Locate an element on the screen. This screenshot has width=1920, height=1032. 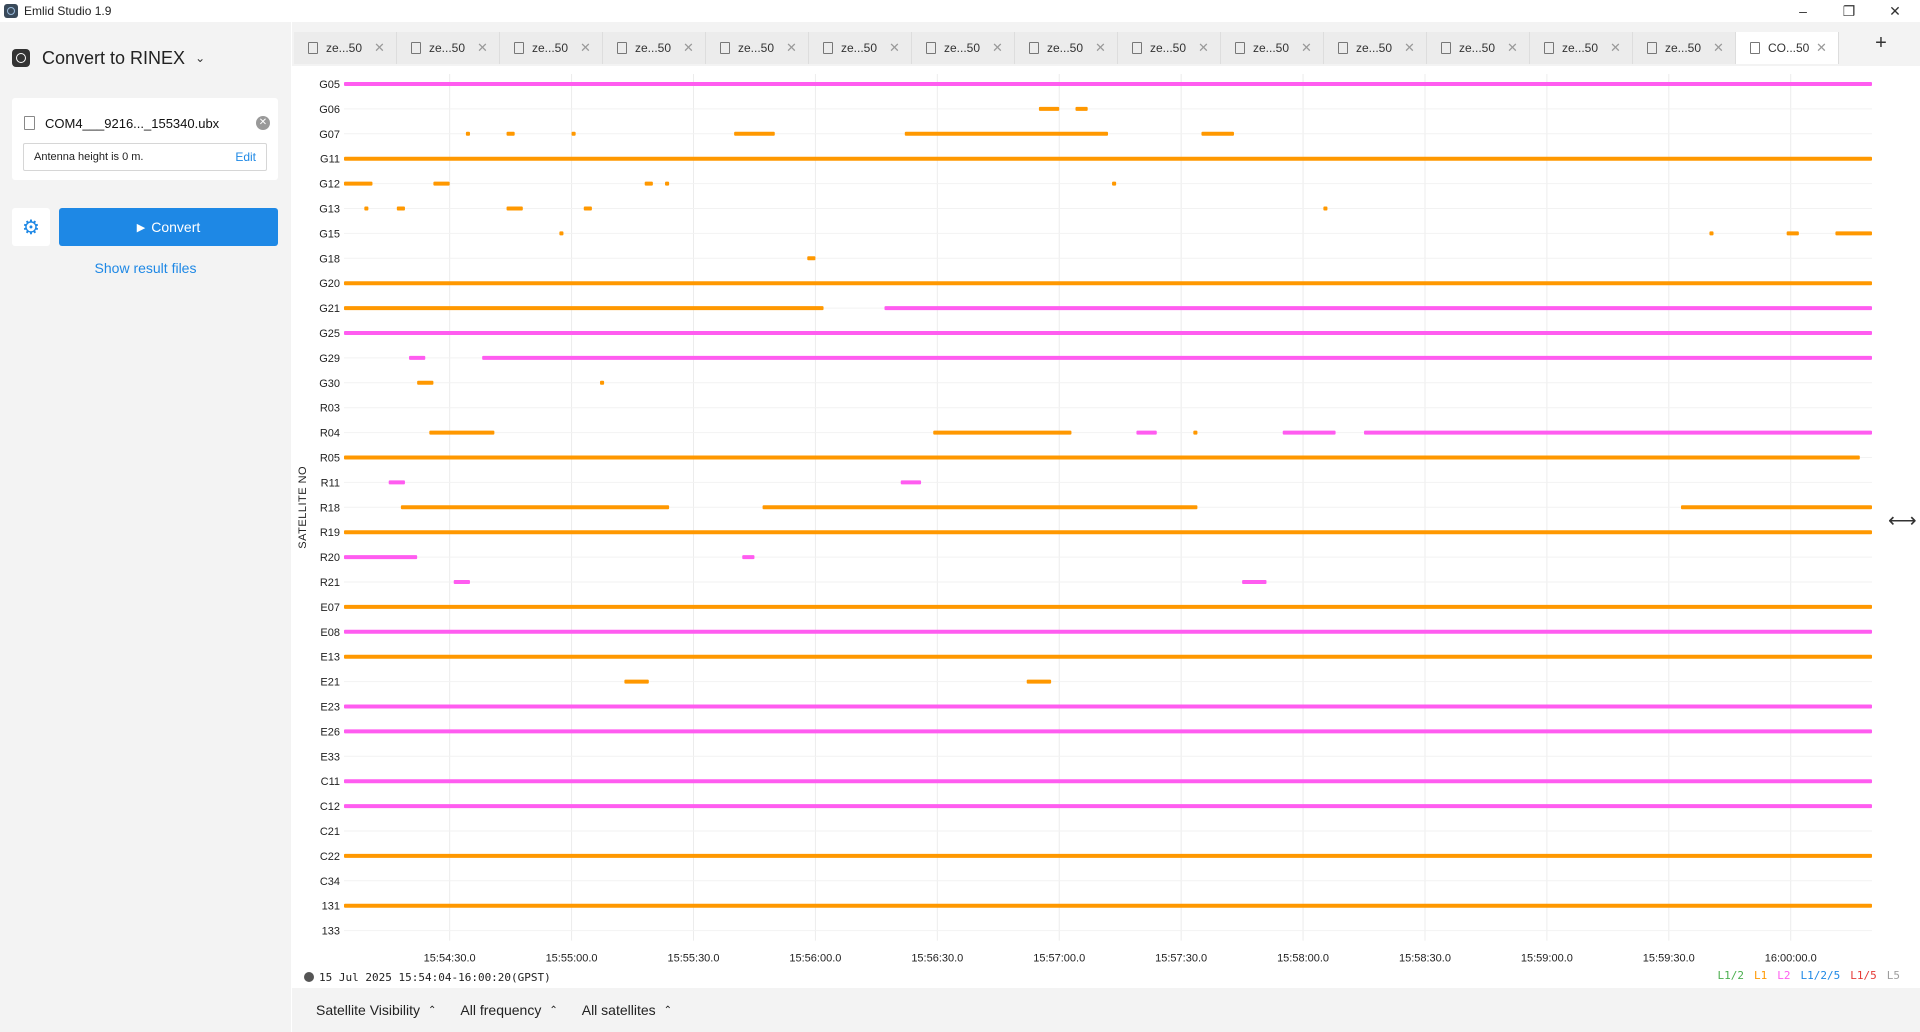
tab-4: ze...50 ✕ is located at coordinates (654, 48).